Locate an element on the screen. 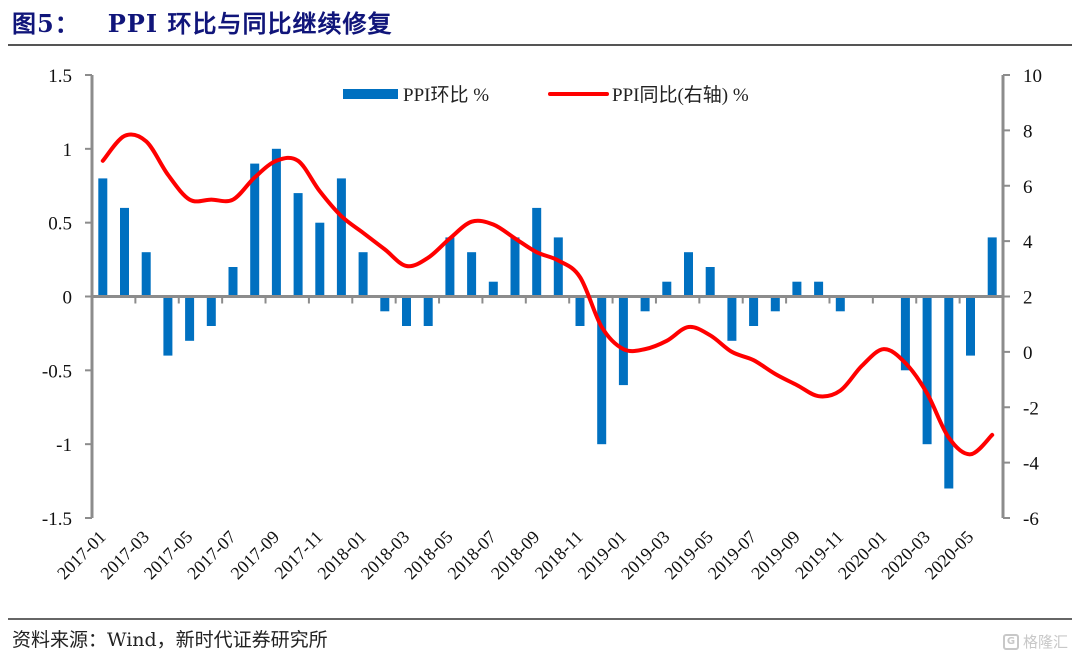 This screenshot has width=1080, height=660. title-divider is located at coordinates (540, 45).